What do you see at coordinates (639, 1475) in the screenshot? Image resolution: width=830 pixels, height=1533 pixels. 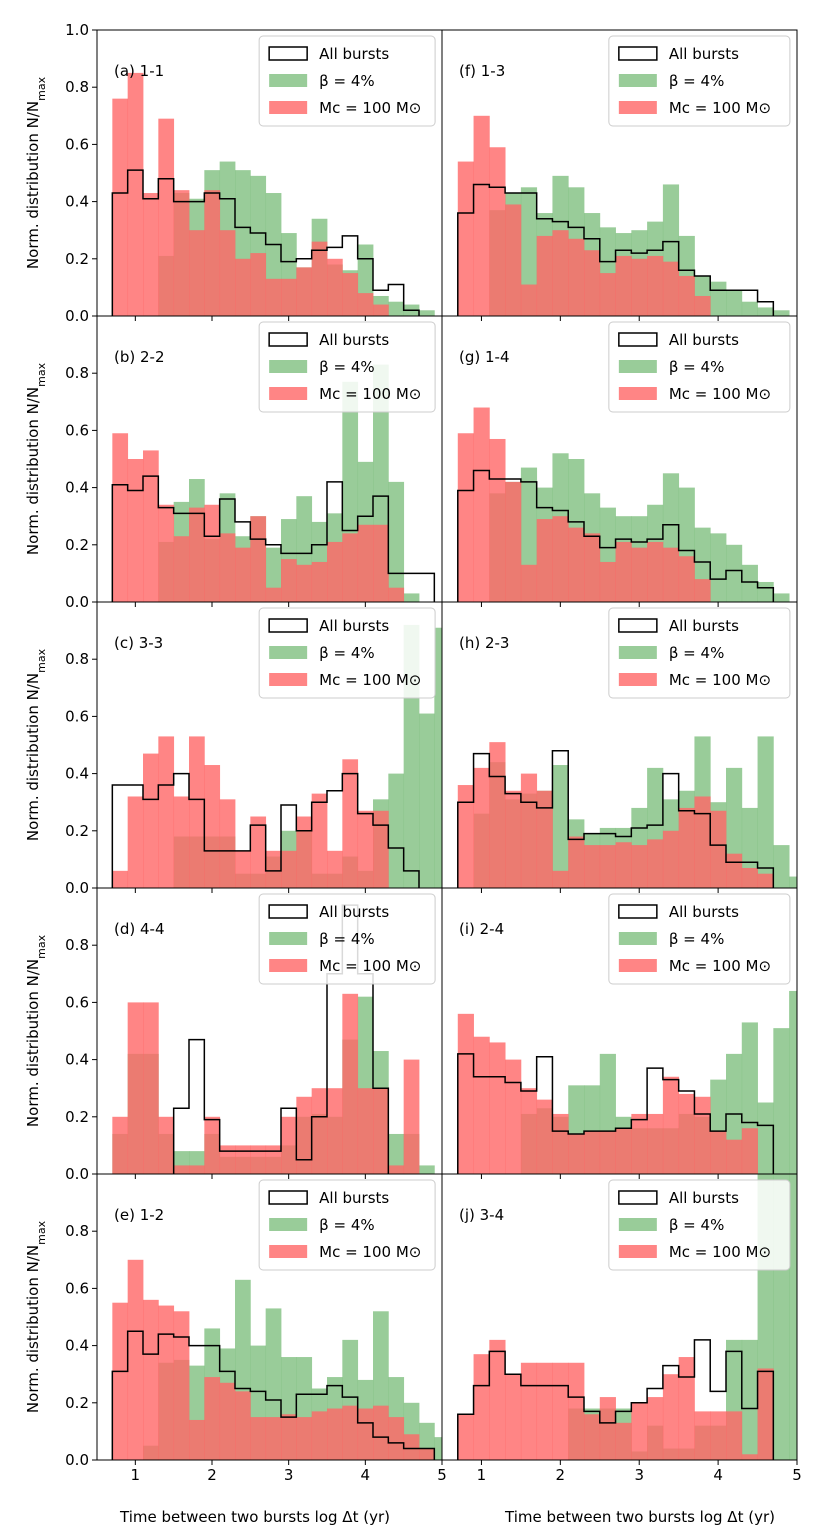 I see `x-tick-label: 3` at bounding box center [639, 1475].